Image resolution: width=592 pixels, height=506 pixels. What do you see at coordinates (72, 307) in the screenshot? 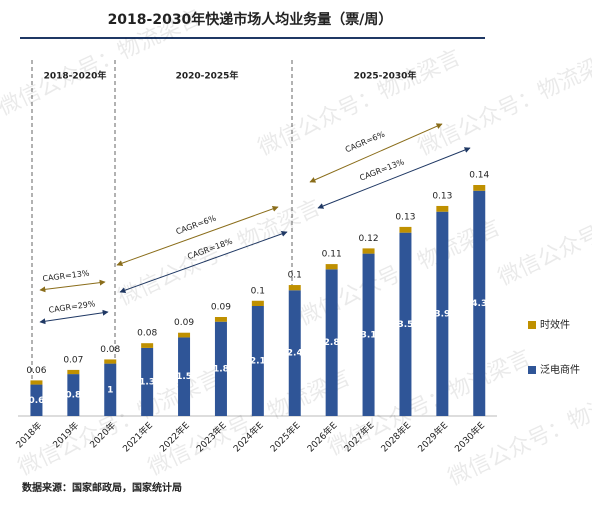
I see `cagr-label: CAGR=29%` at bounding box center [72, 307].